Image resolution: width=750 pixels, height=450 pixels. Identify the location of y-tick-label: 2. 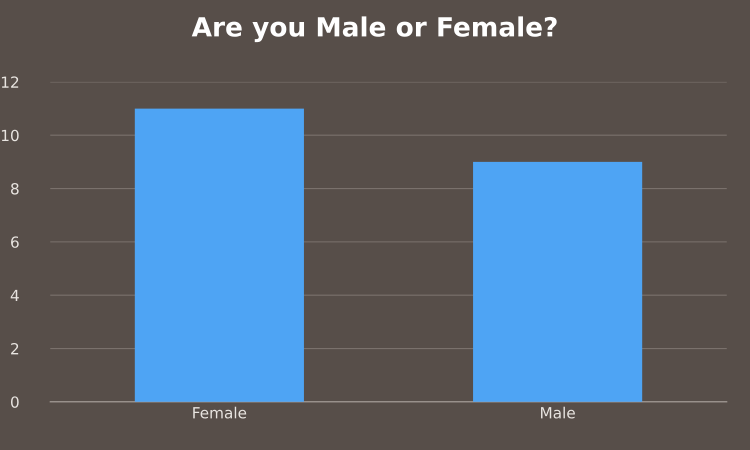
(14, 348).